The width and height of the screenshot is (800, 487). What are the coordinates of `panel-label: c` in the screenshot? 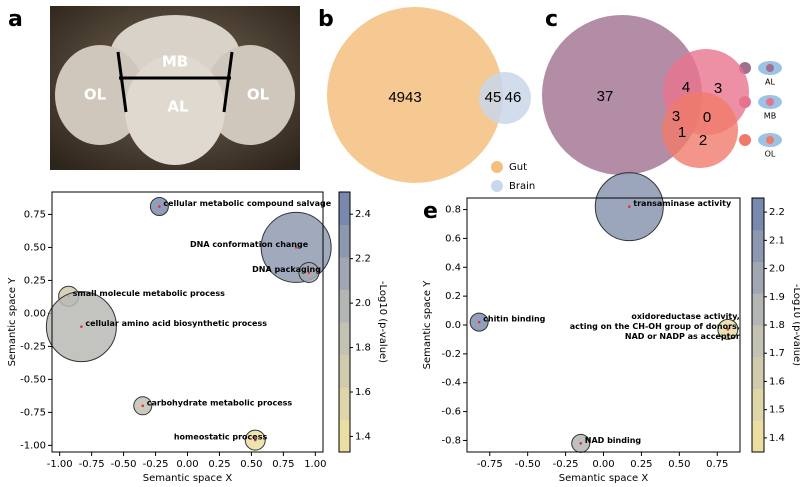 It's located at (551, 19).